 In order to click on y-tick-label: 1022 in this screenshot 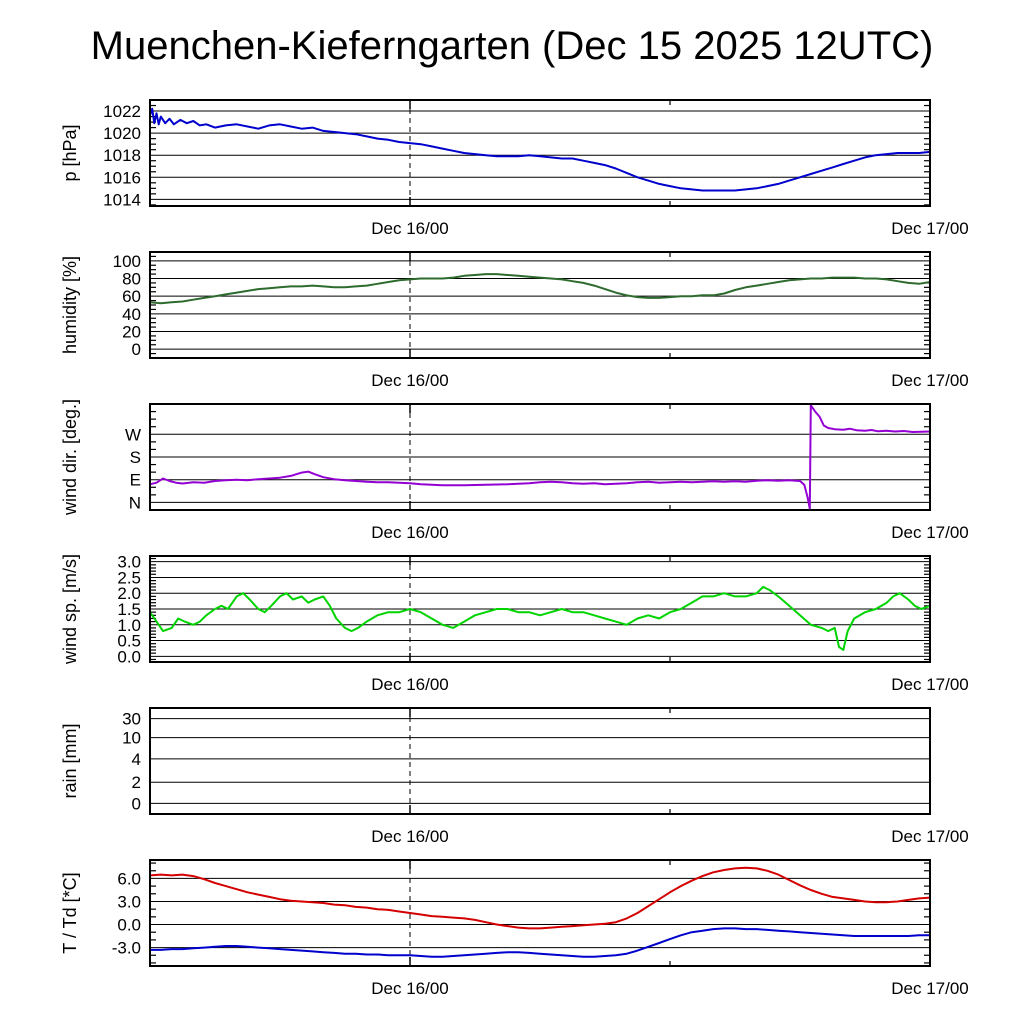, I will do `click(122, 111)`.